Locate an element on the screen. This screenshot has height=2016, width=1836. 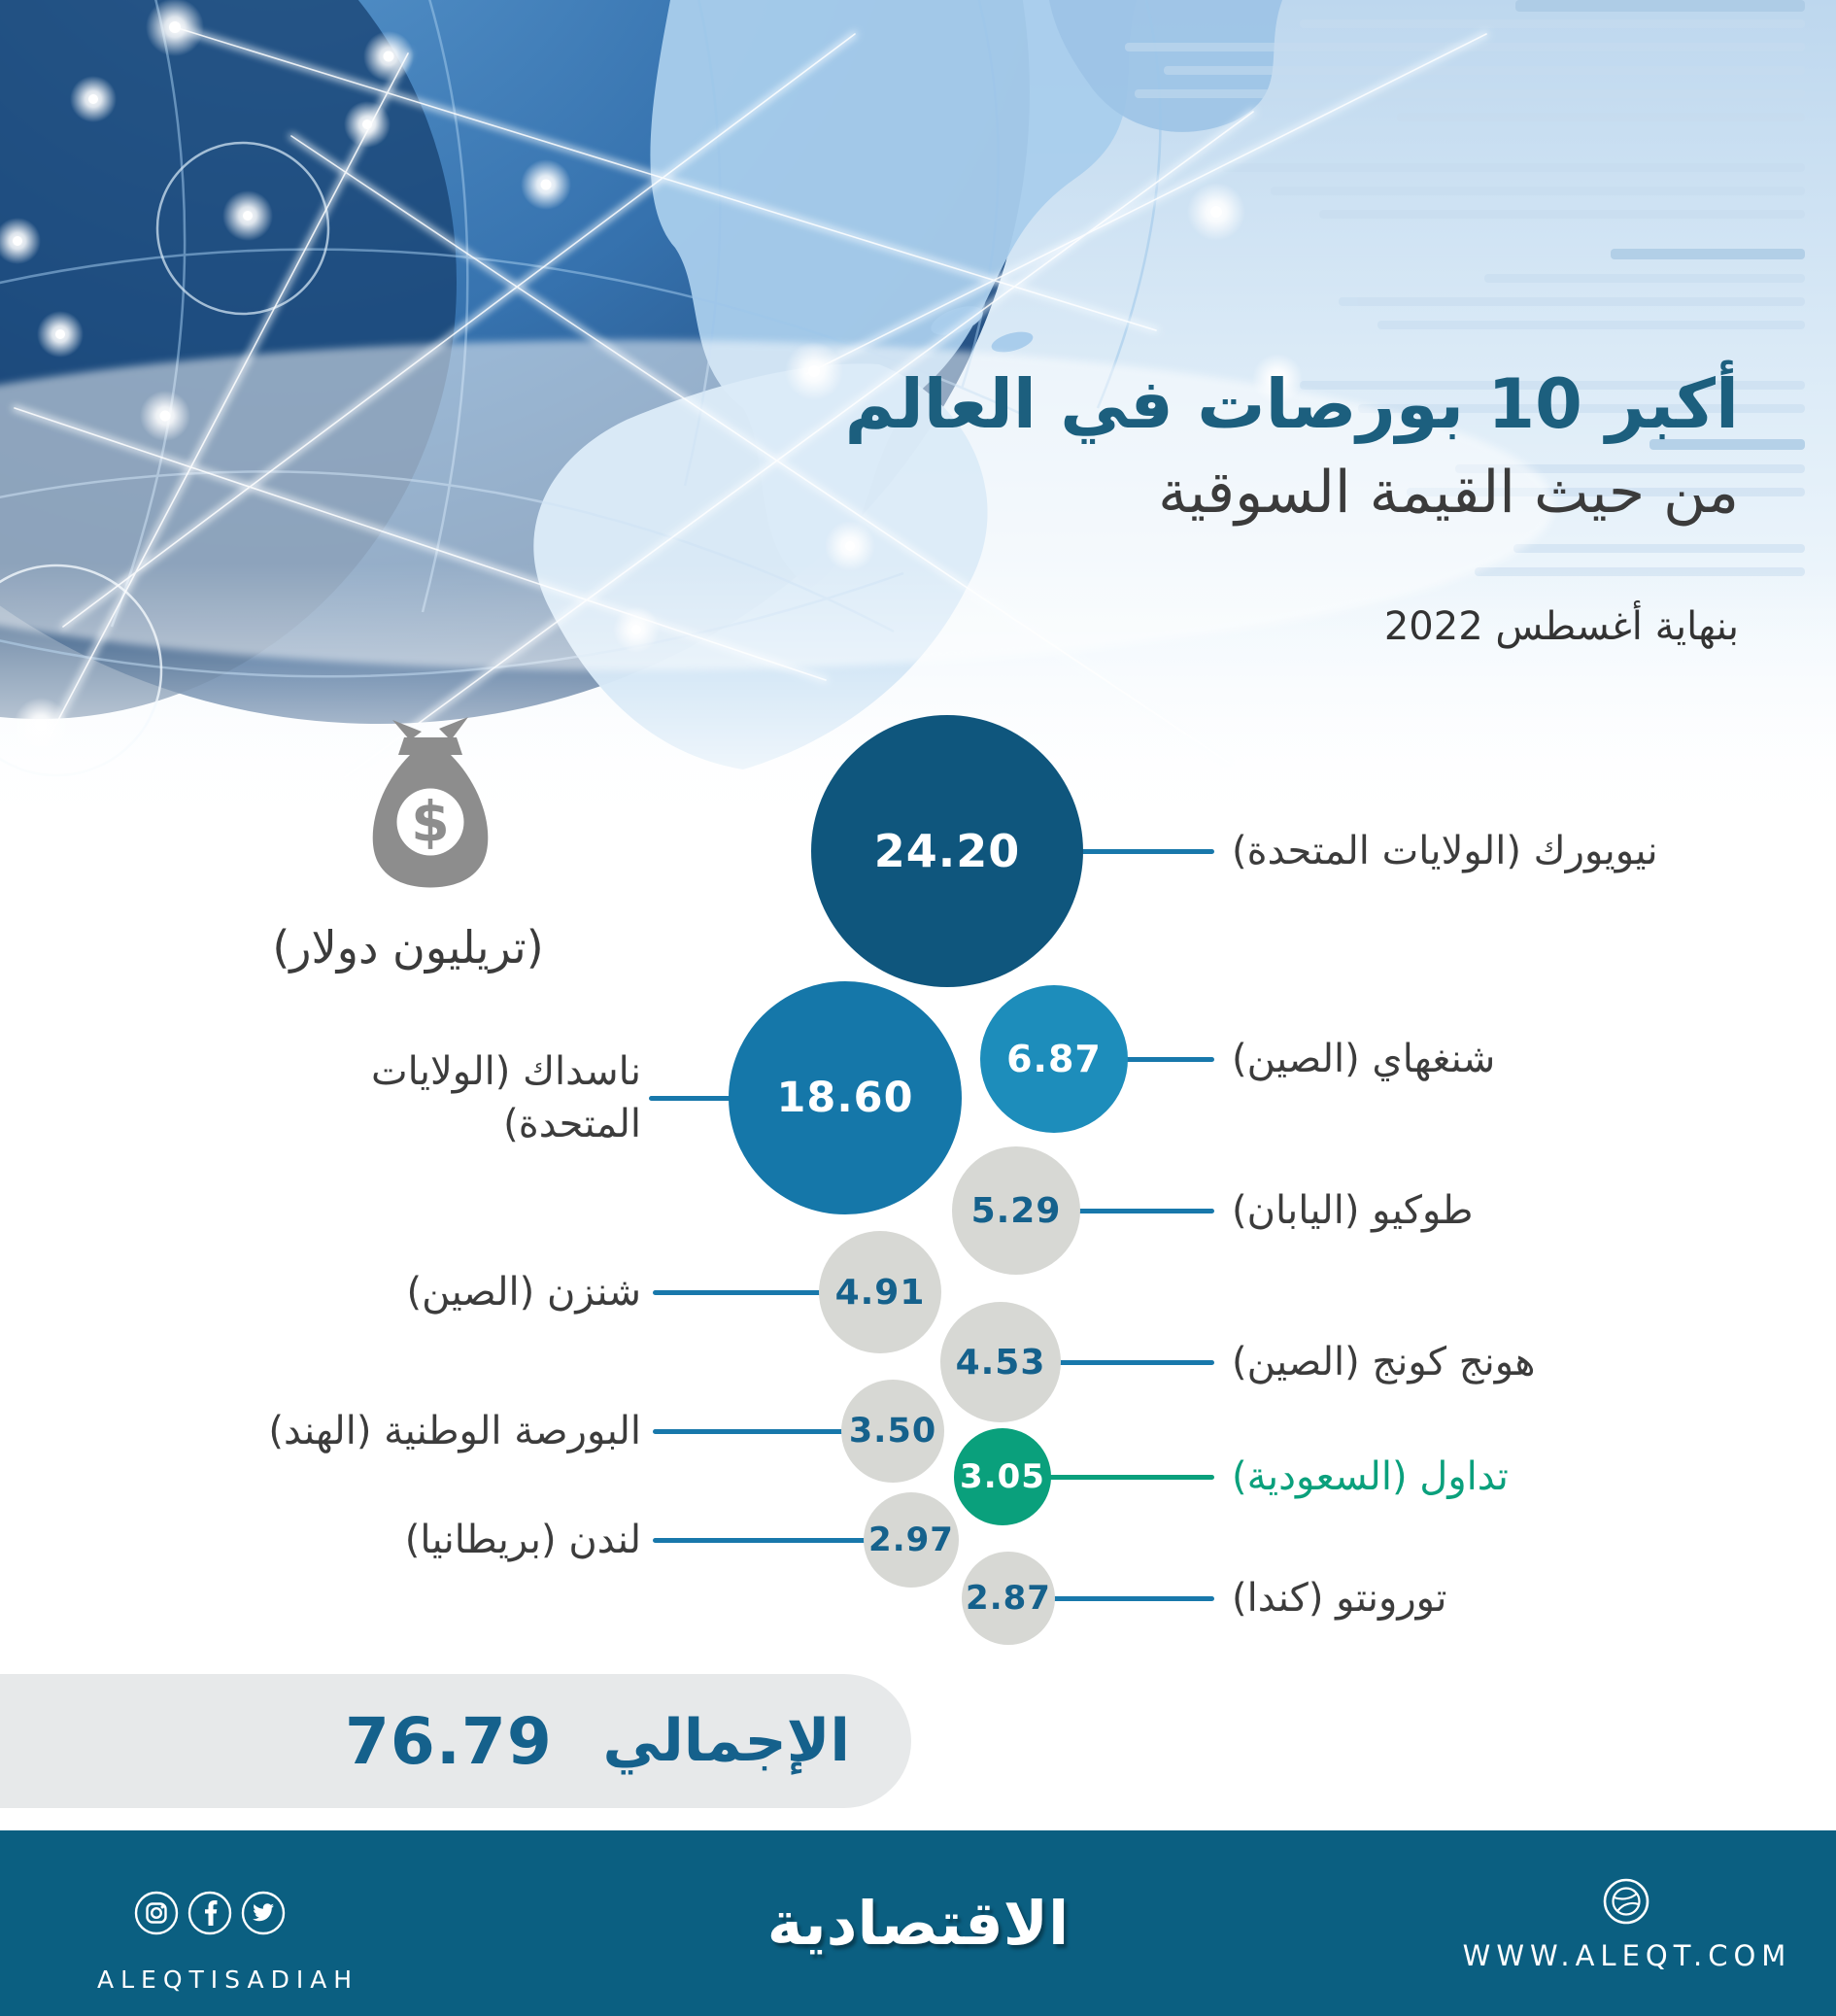
aleqtisadiah-logo: الاقتصادية is located at coordinates (918, 1924).